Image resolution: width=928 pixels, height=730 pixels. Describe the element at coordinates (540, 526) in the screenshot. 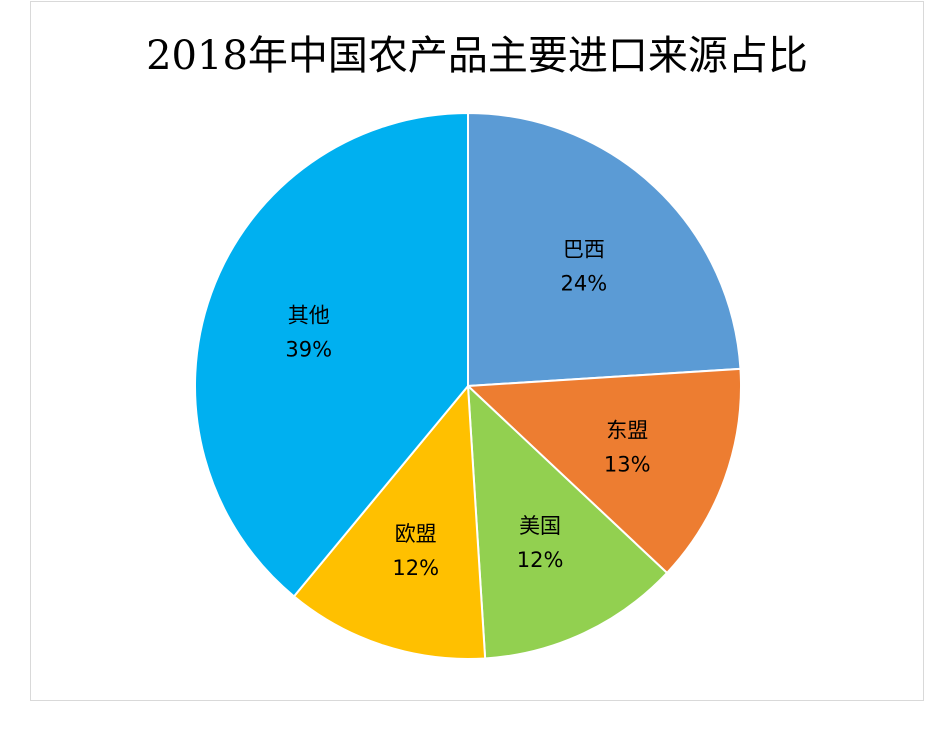

I see `slice-category-label: 美国` at that location.